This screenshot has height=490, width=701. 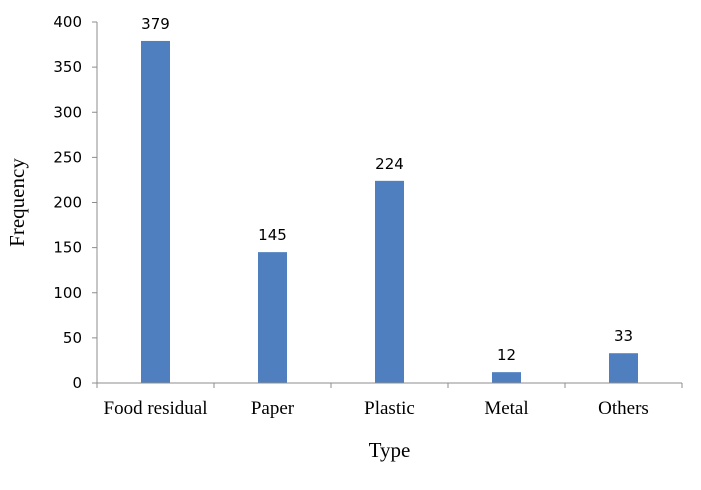 What do you see at coordinates (67, 67) in the screenshot?
I see `y-tick-label: 350` at bounding box center [67, 67].